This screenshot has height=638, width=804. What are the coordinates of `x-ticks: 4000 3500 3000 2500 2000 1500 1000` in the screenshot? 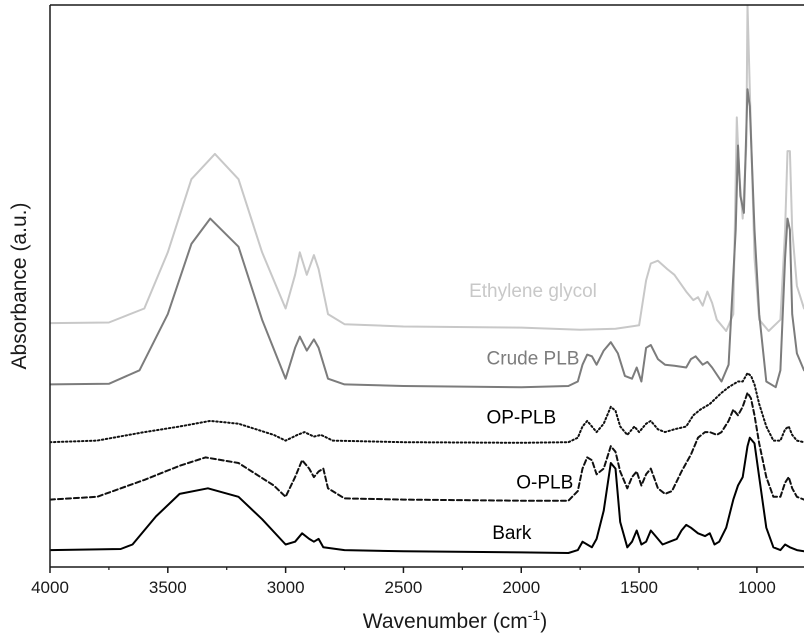 It's located at (403, 582).